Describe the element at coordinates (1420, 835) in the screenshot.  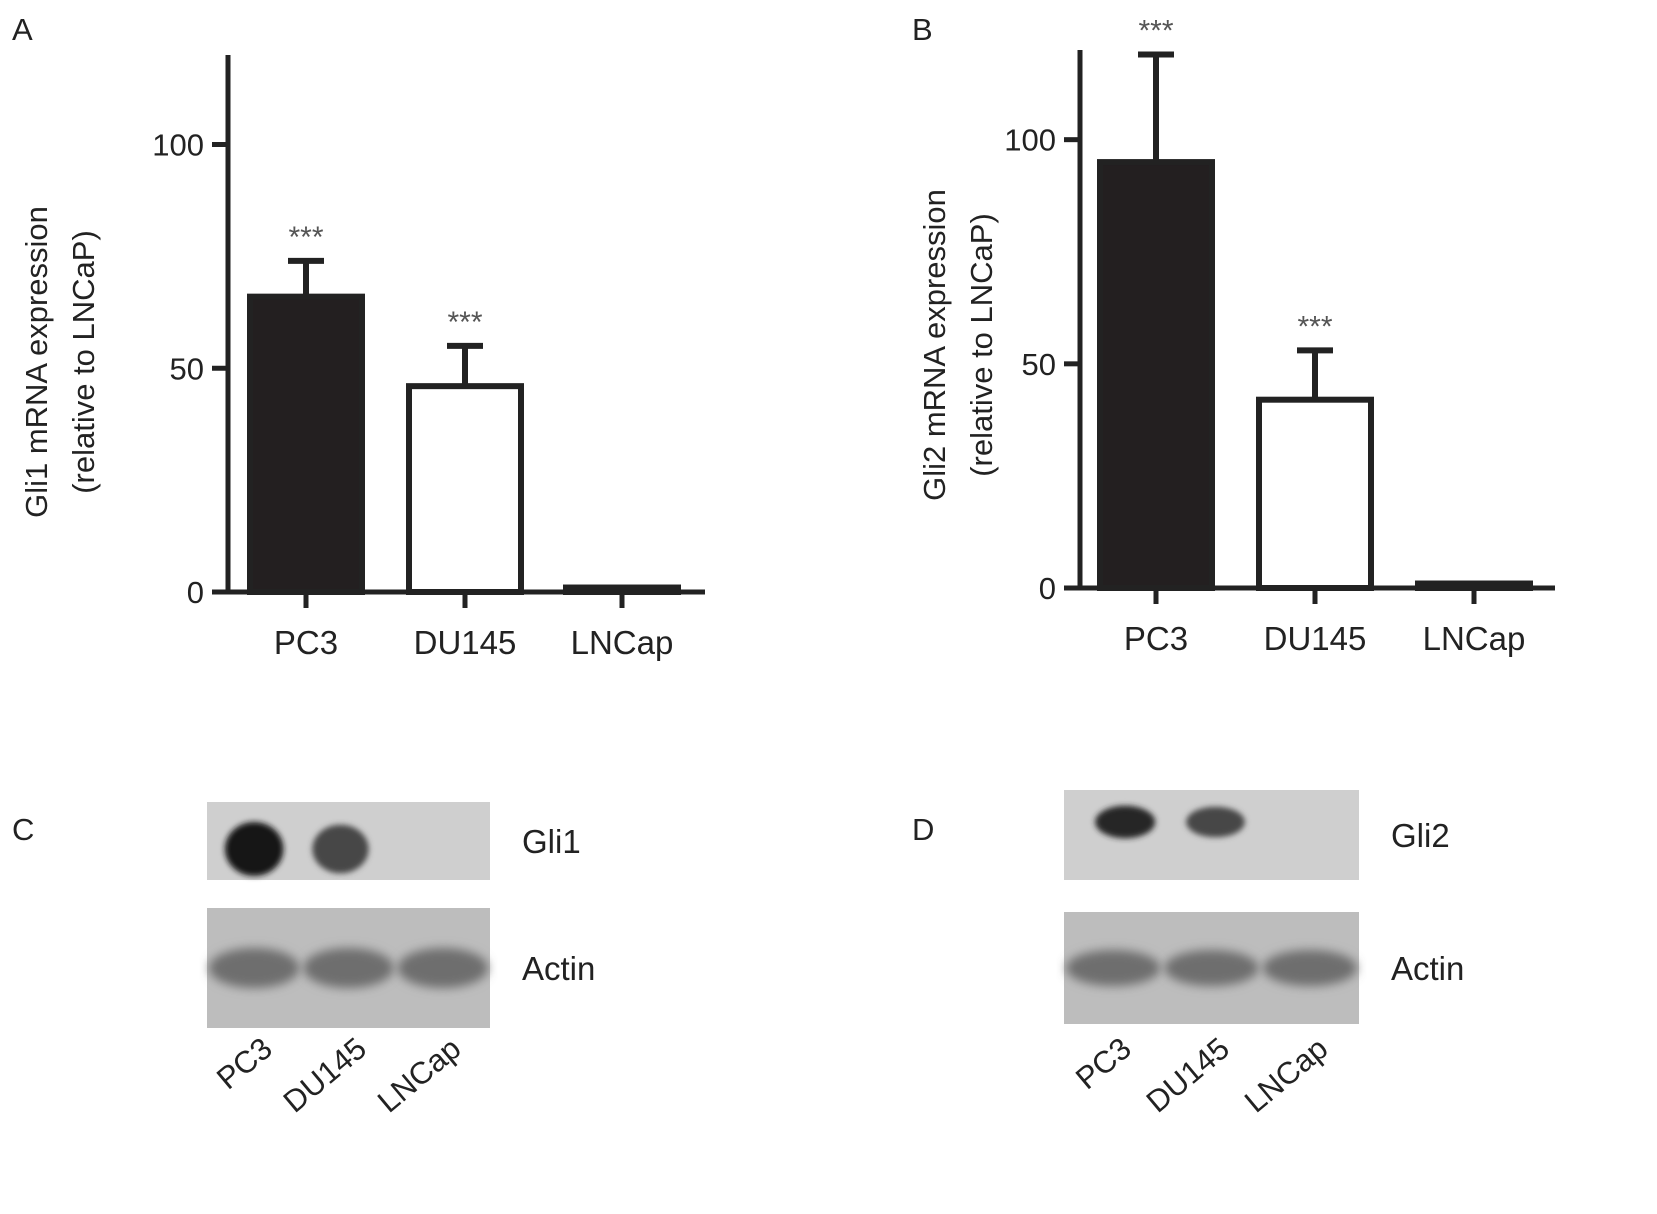
I see `blot-row-label: Gli2` at that location.